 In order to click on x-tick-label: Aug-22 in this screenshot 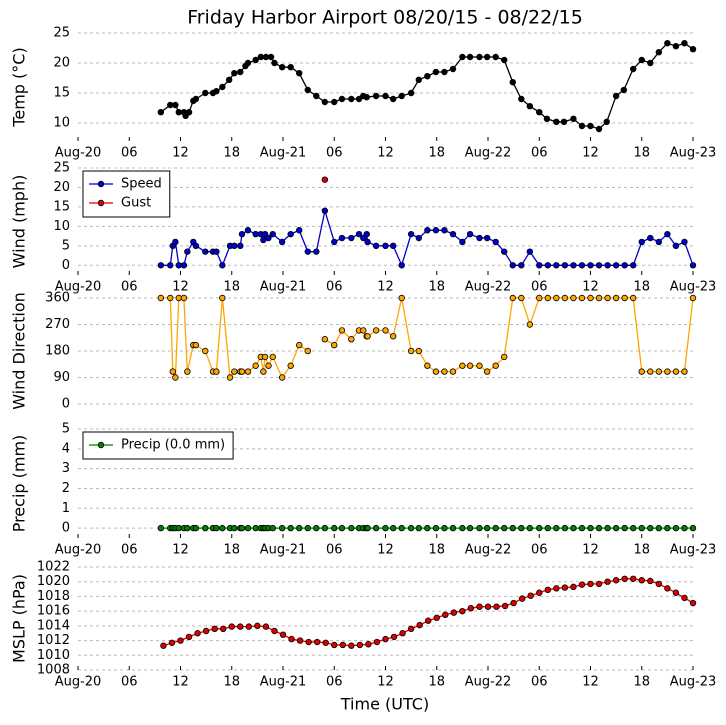, I will do `click(488, 153)`.